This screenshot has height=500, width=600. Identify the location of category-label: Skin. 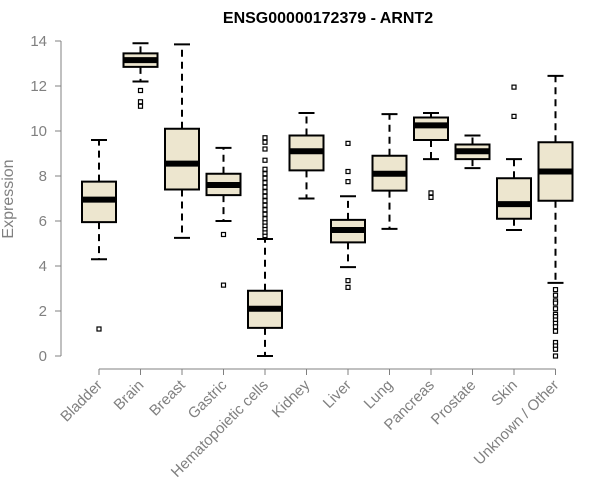
(504, 393).